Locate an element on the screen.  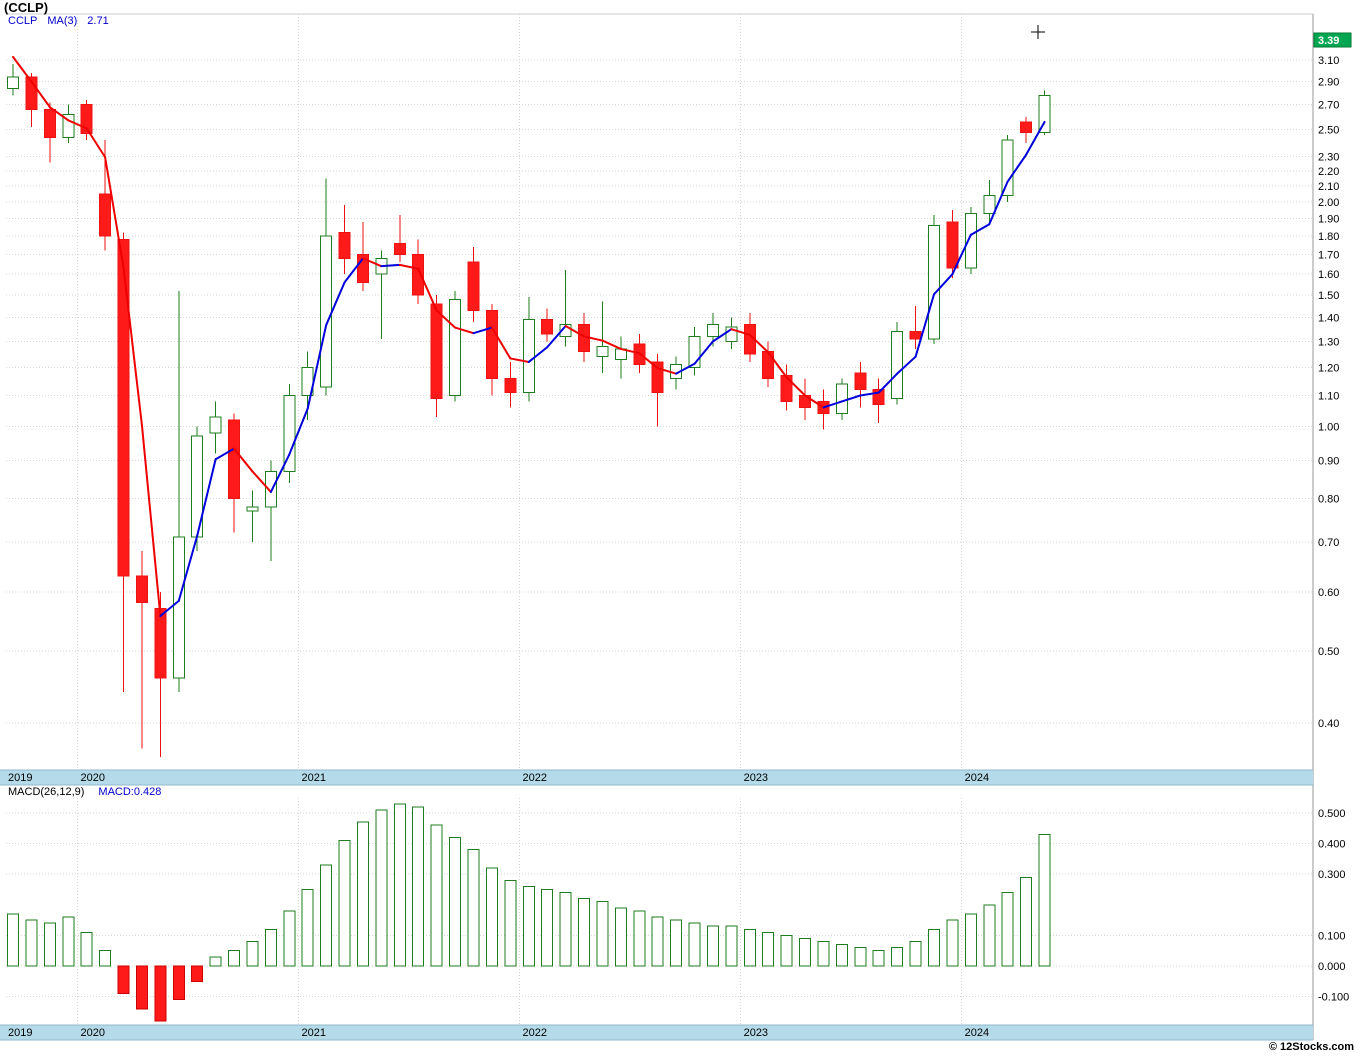
copyright-label: © 12Stocks.com is located at coordinates (1311, 1047).